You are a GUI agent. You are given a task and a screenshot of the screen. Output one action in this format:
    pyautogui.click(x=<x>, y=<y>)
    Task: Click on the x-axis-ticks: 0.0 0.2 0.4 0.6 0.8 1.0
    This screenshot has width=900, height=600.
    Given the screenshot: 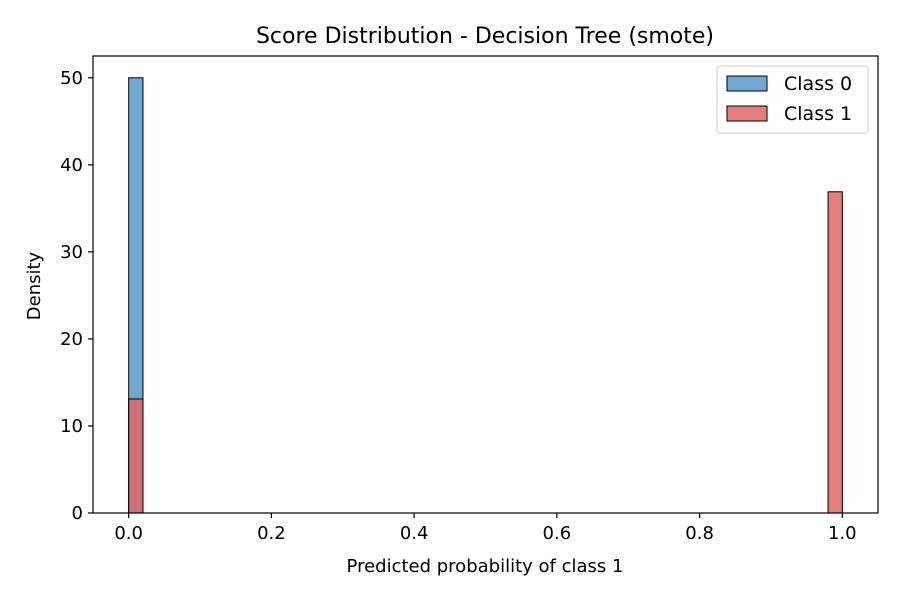 What is the action you would take?
    pyautogui.click(x=485, y=528)
    